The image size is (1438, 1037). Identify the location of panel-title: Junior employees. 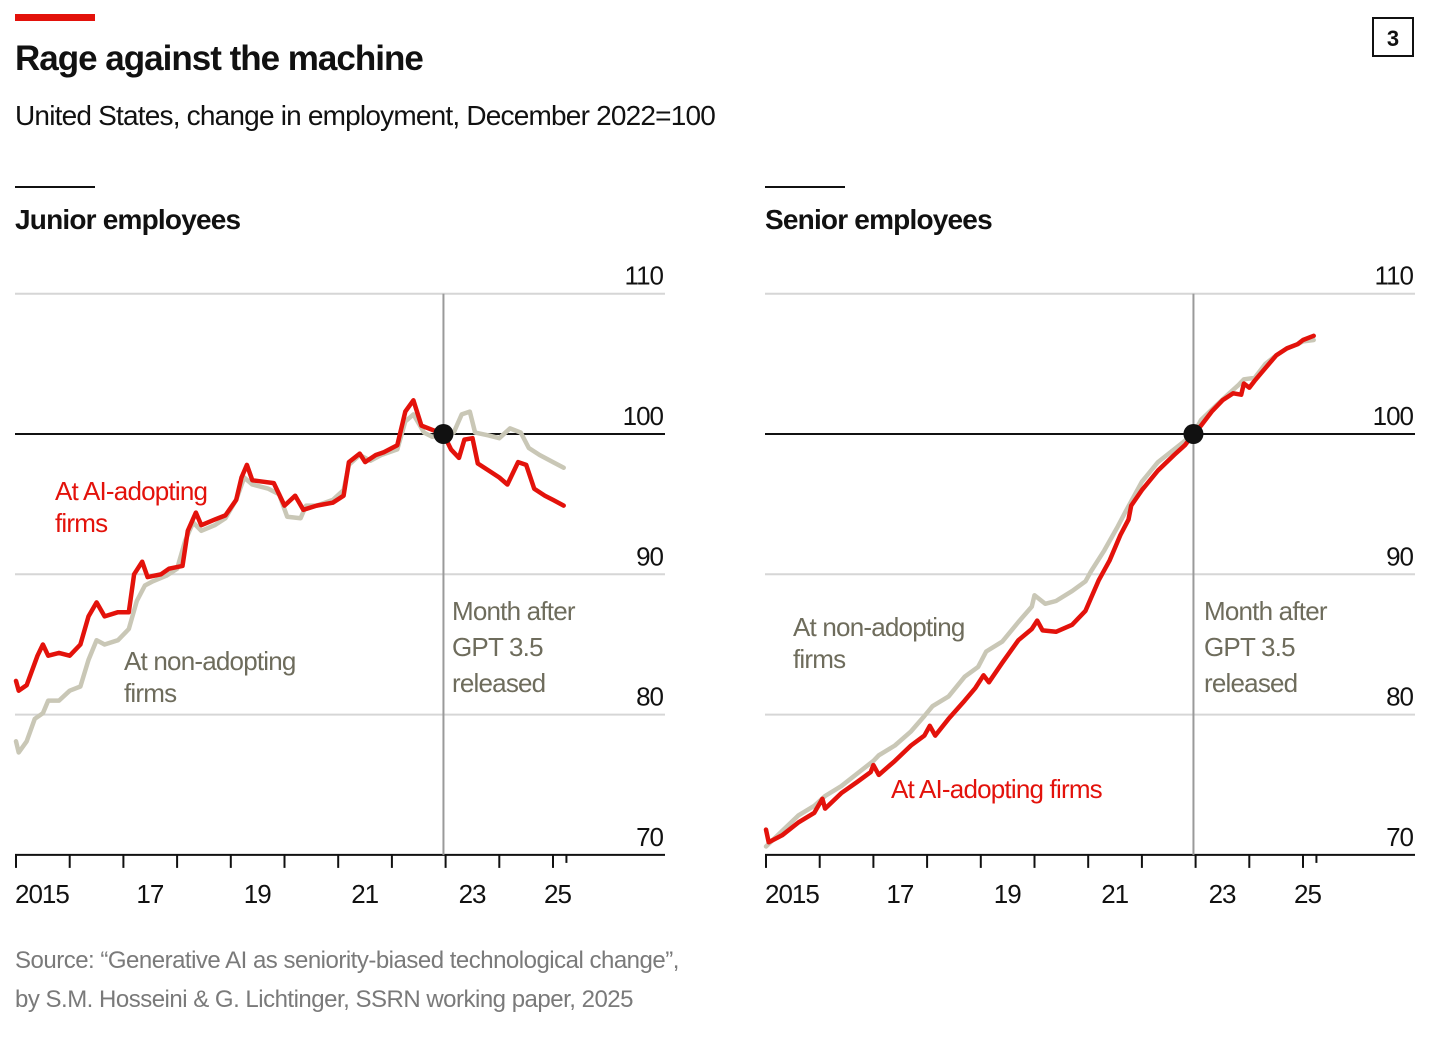
(128, 219).